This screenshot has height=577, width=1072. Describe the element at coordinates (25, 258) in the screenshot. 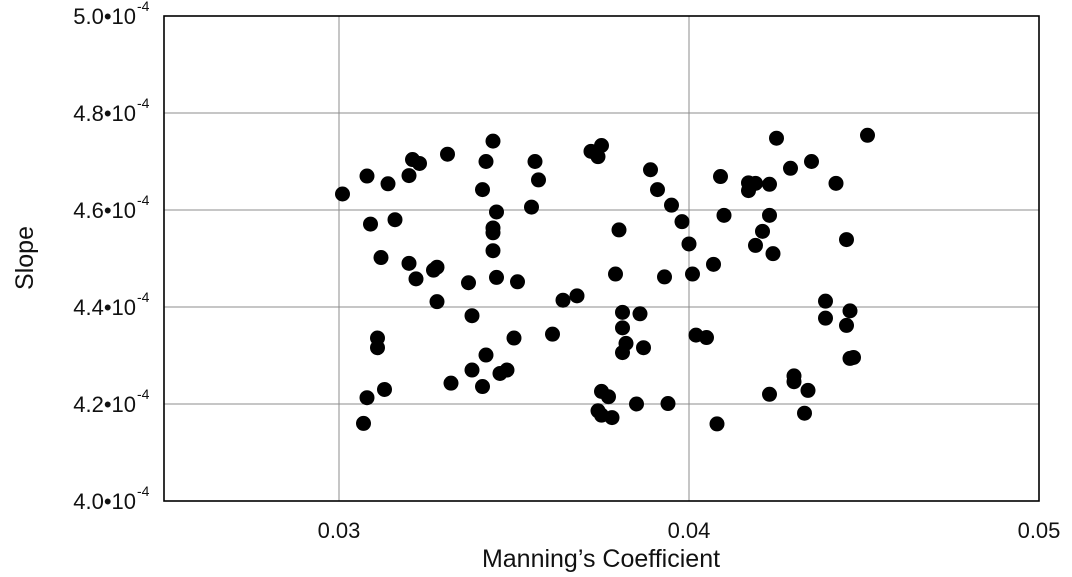

I see `y-axis-title: Slope` at that location.